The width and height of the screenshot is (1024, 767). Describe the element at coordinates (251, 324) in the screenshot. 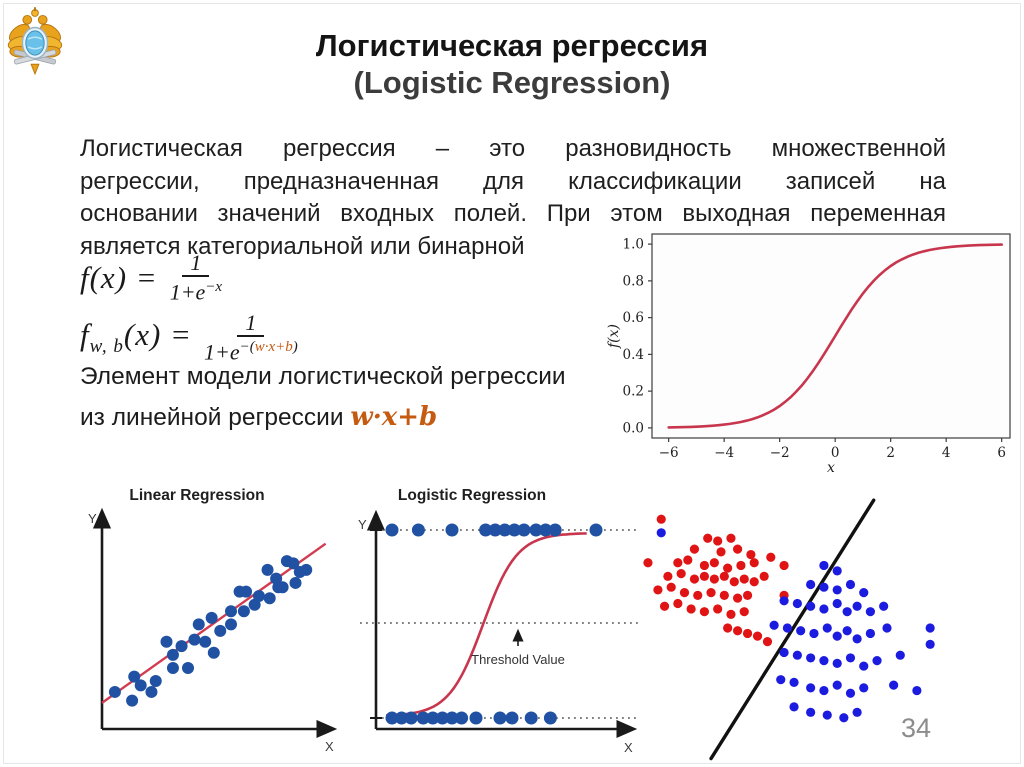

I see `numerator: 1` at that location.